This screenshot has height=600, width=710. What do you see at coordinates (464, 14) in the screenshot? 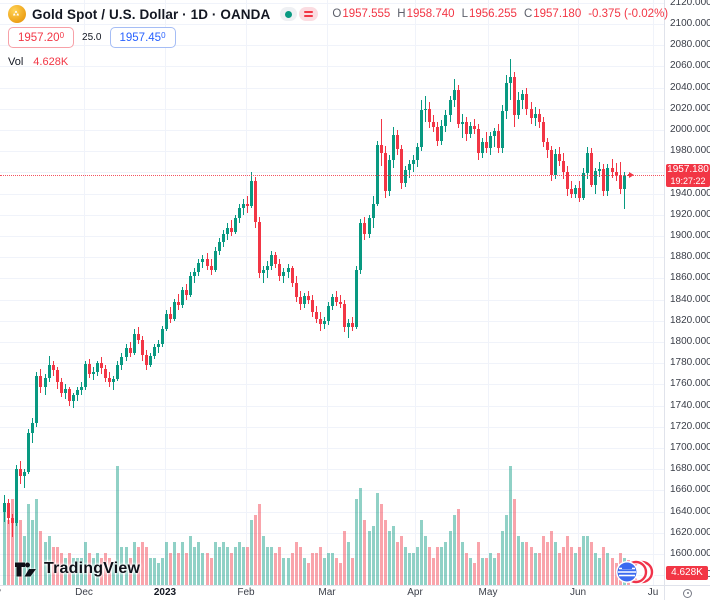
I see `low-label: L` at bounding box center [464, 14].